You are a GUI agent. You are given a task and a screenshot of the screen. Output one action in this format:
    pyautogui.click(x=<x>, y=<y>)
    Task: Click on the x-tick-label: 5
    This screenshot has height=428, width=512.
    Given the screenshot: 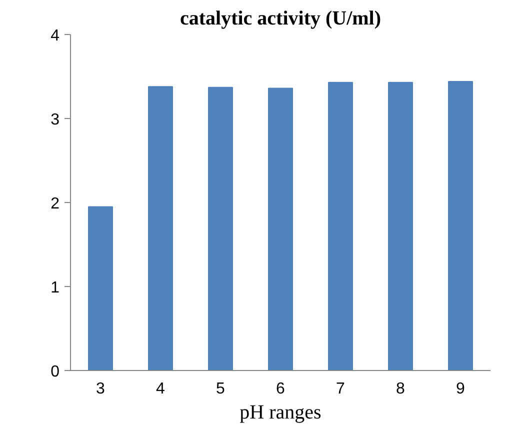 What is the action you would take?
    pyautogui.click(x=221, y=389)
    